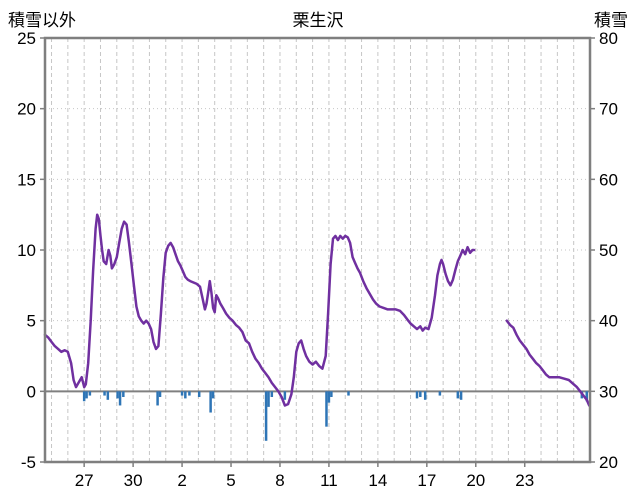  Describe the element at coordinates (181, 480) in the screenshot. I see `x-tick-label: 2` at that location.